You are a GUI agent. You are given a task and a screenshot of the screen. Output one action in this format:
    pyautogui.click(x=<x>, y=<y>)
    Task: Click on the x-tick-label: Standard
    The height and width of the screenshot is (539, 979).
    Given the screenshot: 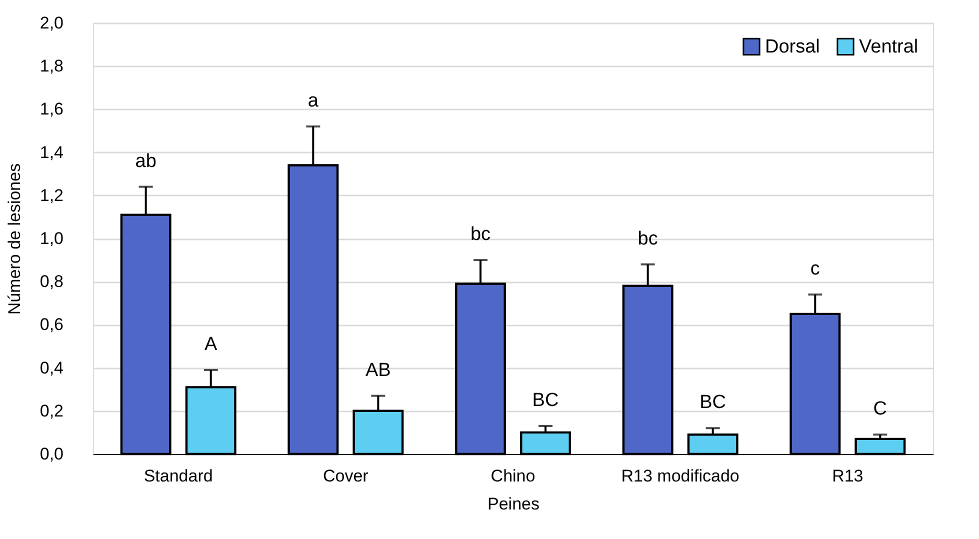 What is the action you would take?
    pyautogui.click(x=178, y=476)
    